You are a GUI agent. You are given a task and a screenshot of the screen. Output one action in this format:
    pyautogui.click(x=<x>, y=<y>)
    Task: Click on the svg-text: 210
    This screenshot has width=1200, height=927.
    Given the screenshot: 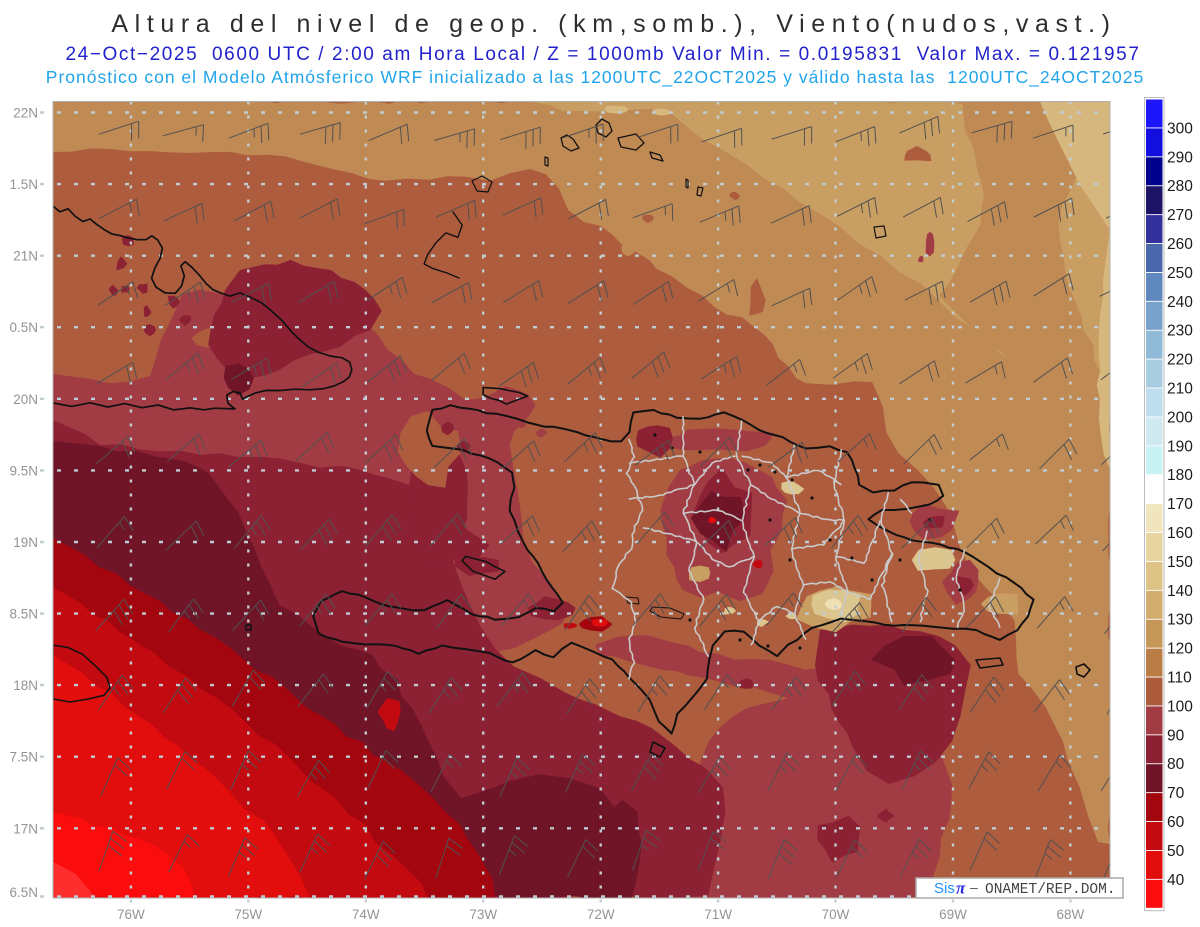 What is the action you would take?
    pyautogui.click(x=1180, y=389)
    